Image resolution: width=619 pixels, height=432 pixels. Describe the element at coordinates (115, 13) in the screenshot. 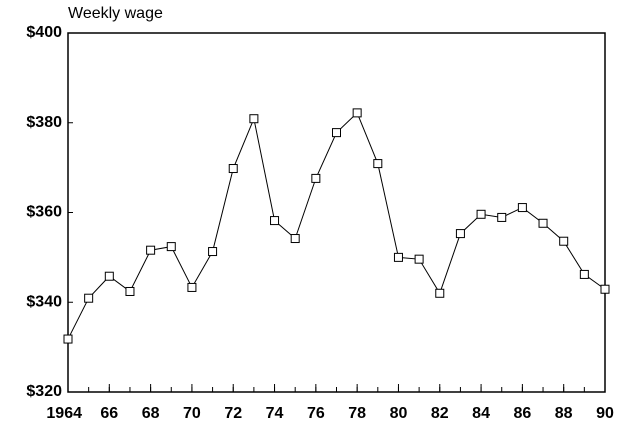

I see `chart-title: Weekly wage` at that location.